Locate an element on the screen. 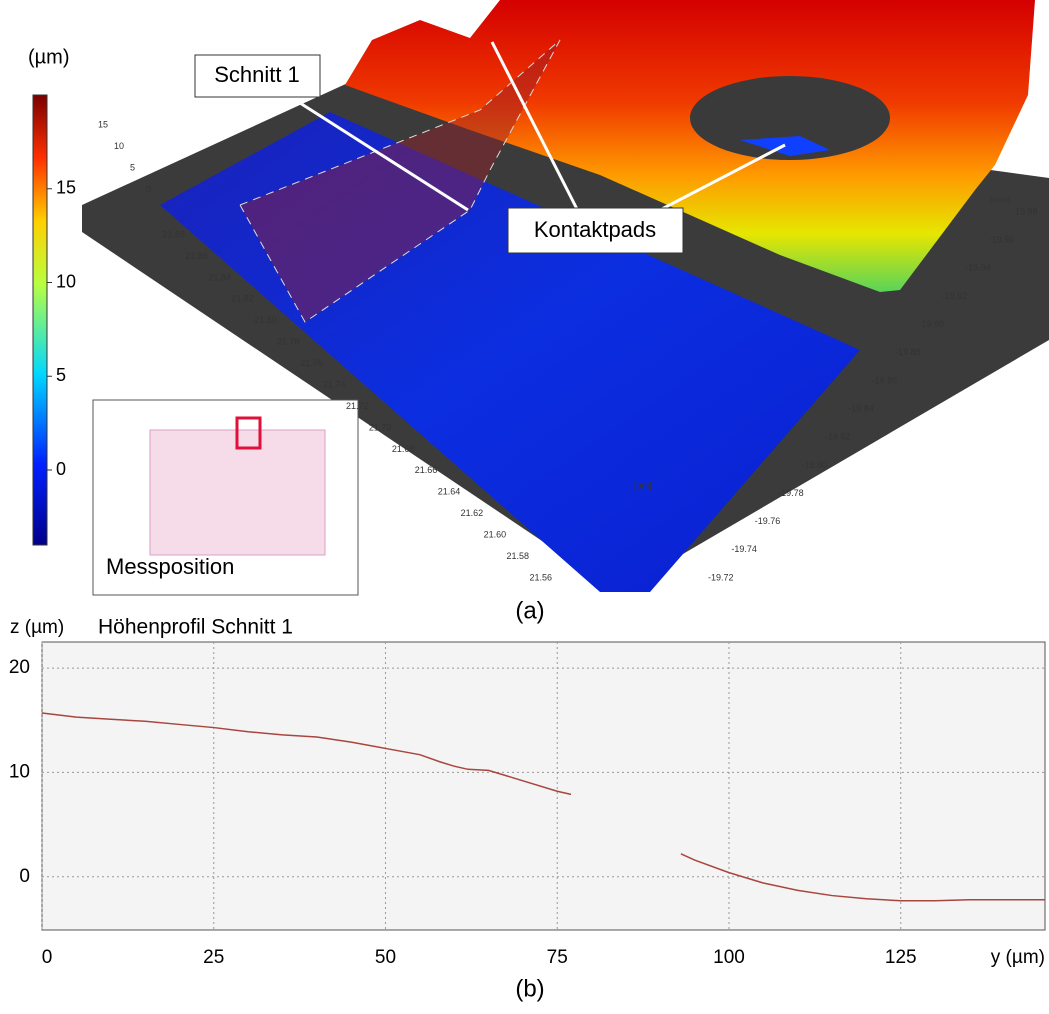  axis-3d-label: -19.84 is located at coordinates (861, 408).